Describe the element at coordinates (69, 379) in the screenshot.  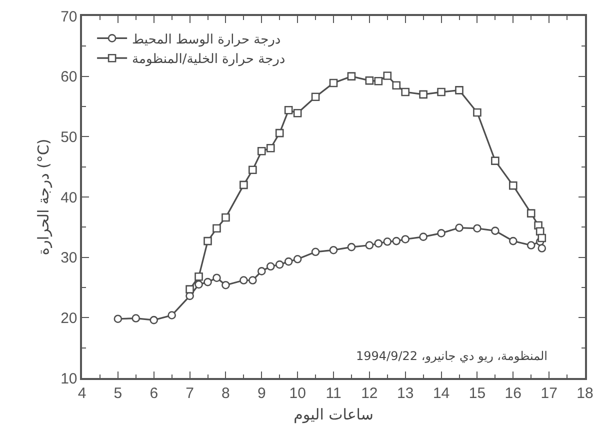
I see `y-tick-label: 10` at that location.